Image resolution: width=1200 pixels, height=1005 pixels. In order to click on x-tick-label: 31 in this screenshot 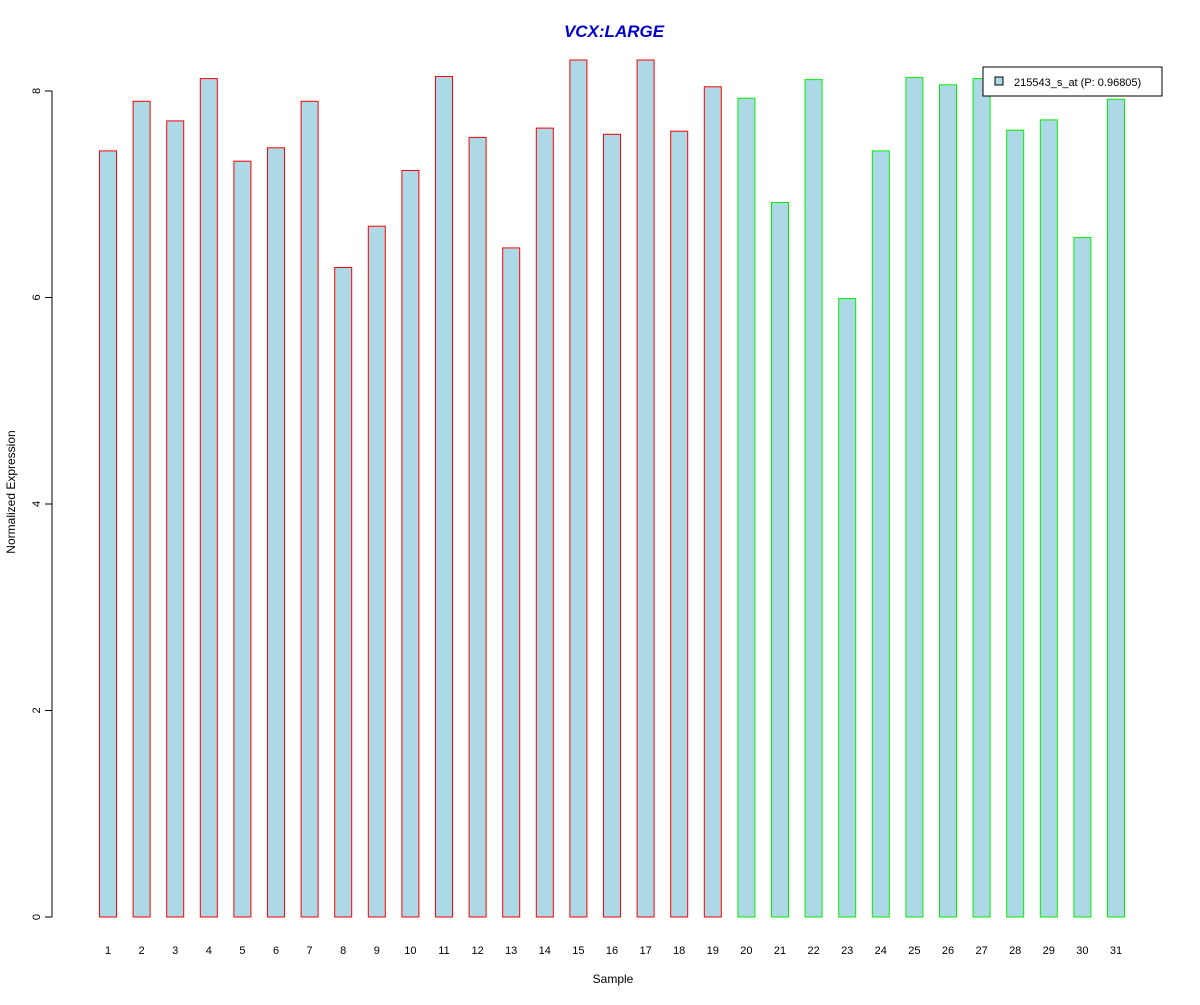, I will do `click(1116, 951)`.